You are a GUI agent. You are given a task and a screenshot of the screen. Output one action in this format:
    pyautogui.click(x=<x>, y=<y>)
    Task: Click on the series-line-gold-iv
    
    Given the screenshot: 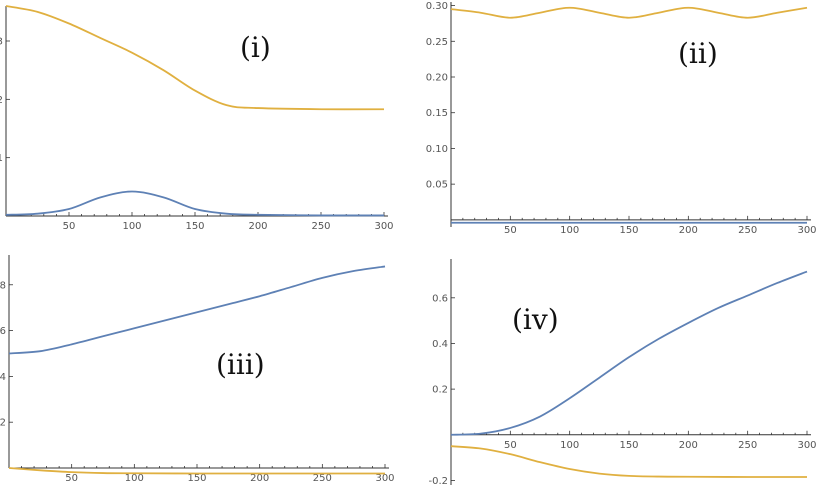 What is the action you would take?
    pyautogui.click(x=629, y=461)
    